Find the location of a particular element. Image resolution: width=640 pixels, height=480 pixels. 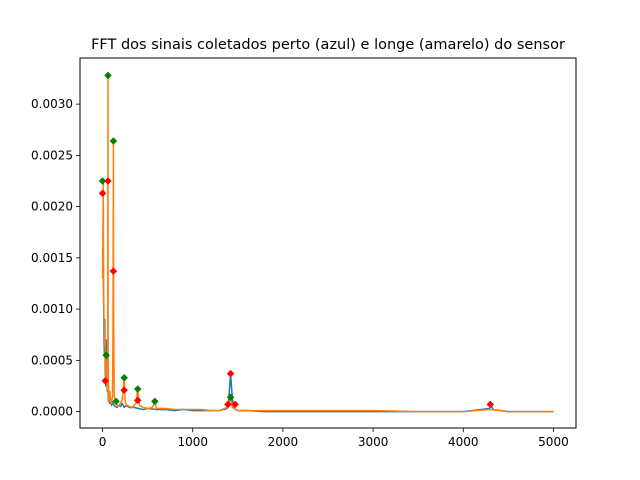

x-tick-label-2: 2000 is located at coordinates (283, 442).